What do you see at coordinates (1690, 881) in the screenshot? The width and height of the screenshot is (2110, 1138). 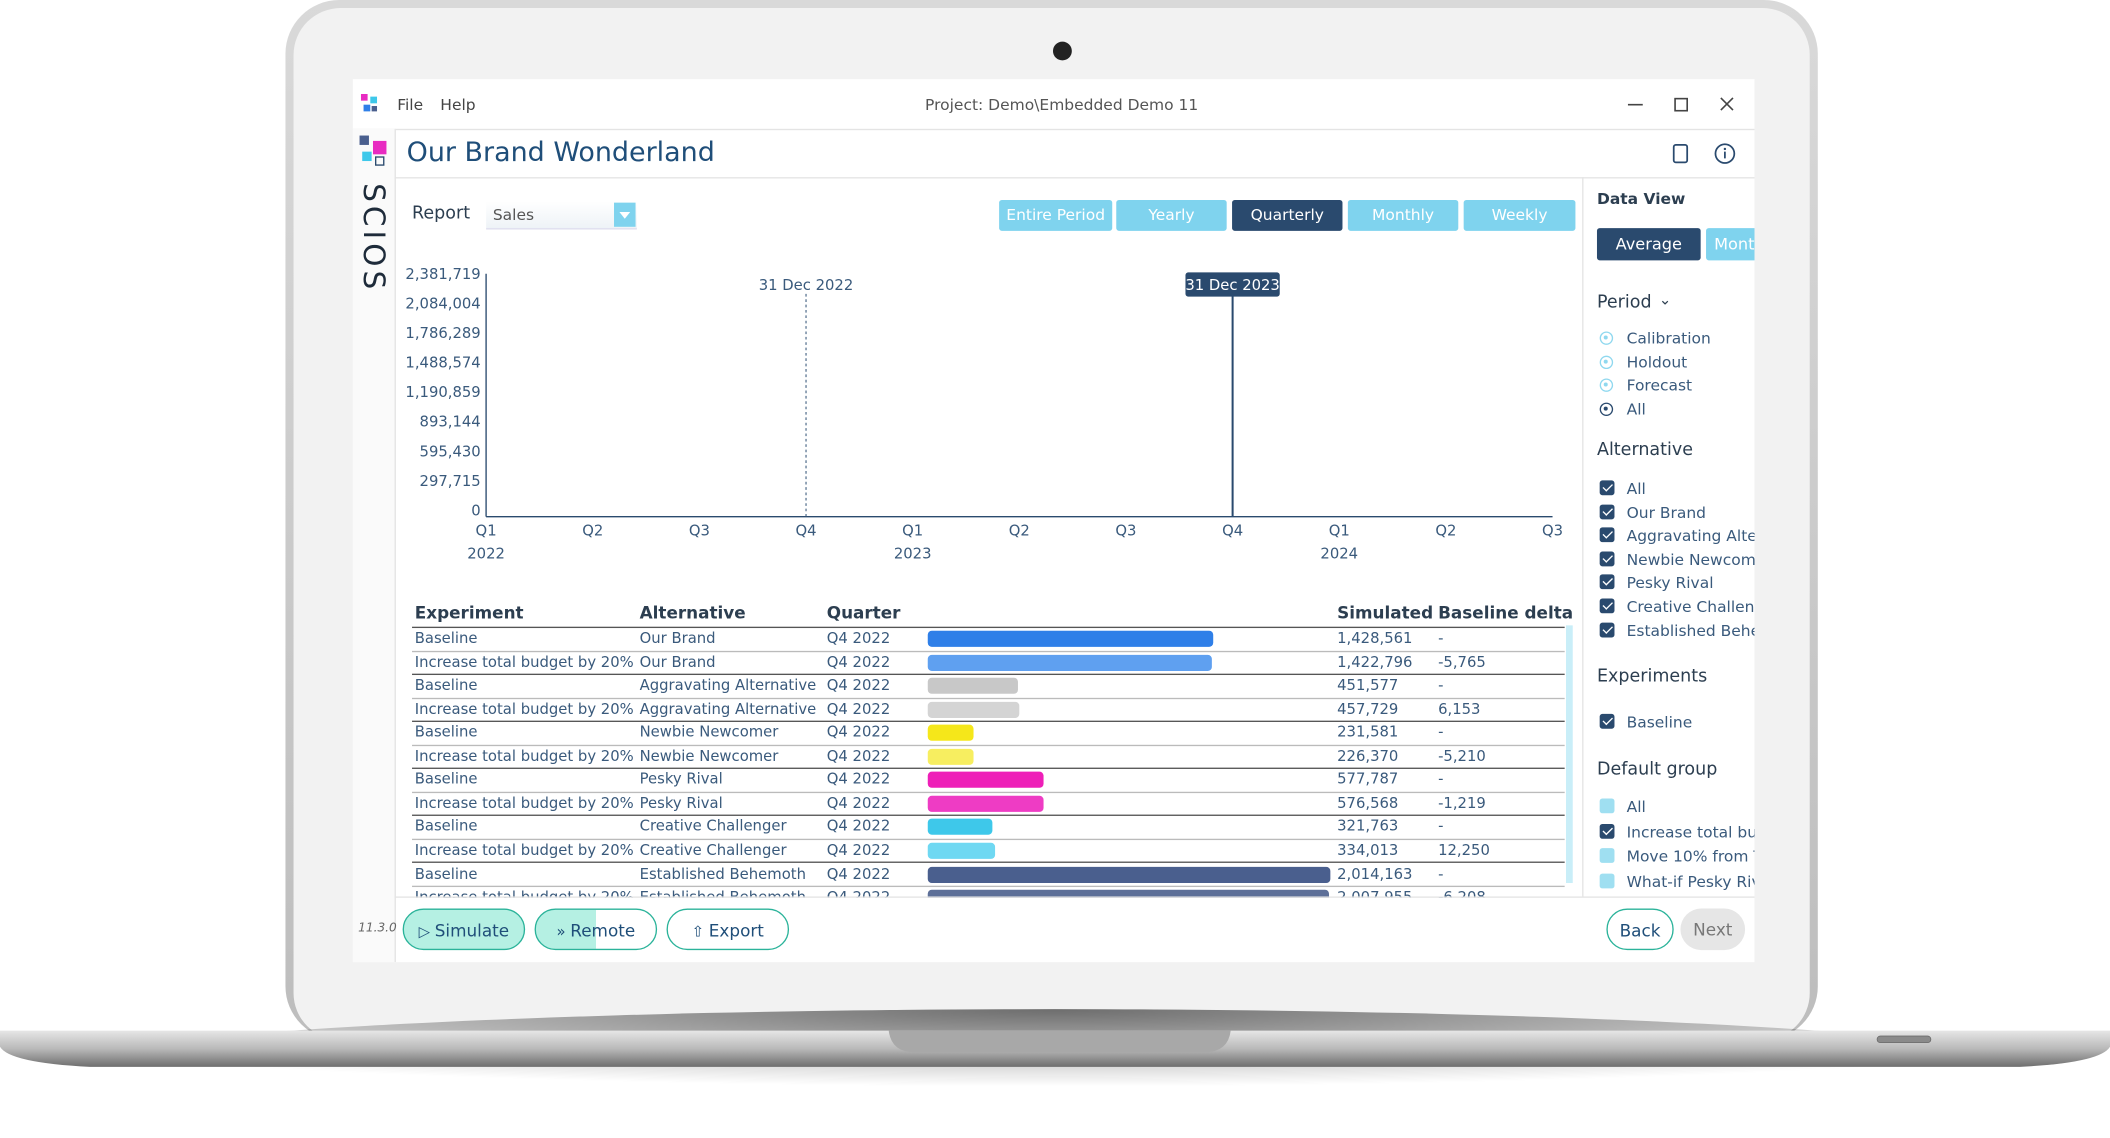 I see `checkbox-label: What-if Pesky Rival` at bounding box center [1690, 881].